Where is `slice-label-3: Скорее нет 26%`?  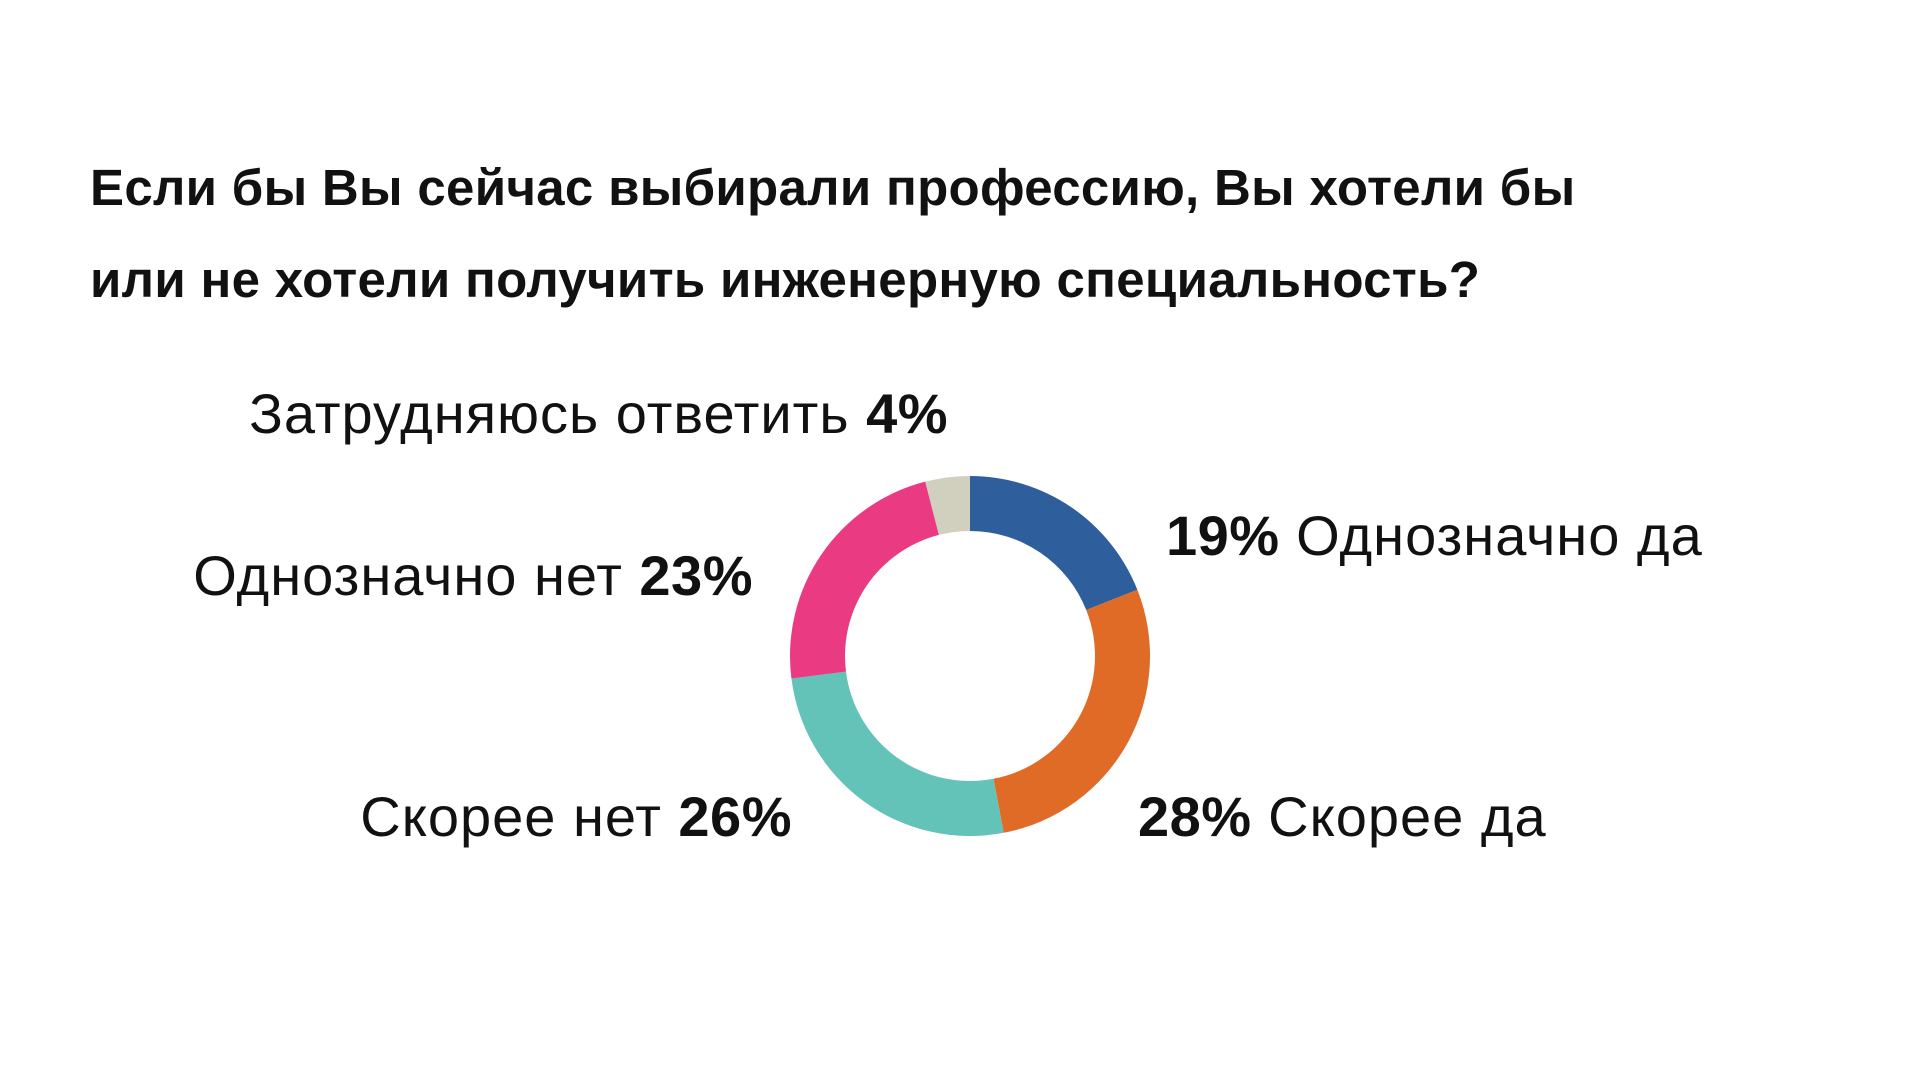 slice-label-3: Скорее нет 26% is located at coordinates (576, 816).